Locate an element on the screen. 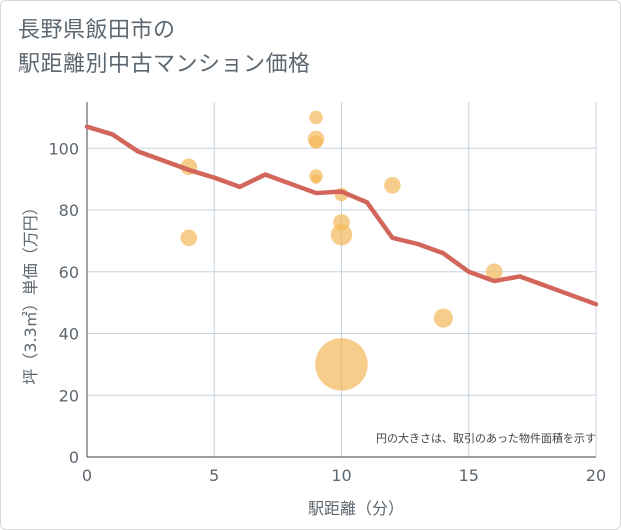 This screenshot has height=530, width=621. x-tick-label: 15 is located at coordinates (469, 475).